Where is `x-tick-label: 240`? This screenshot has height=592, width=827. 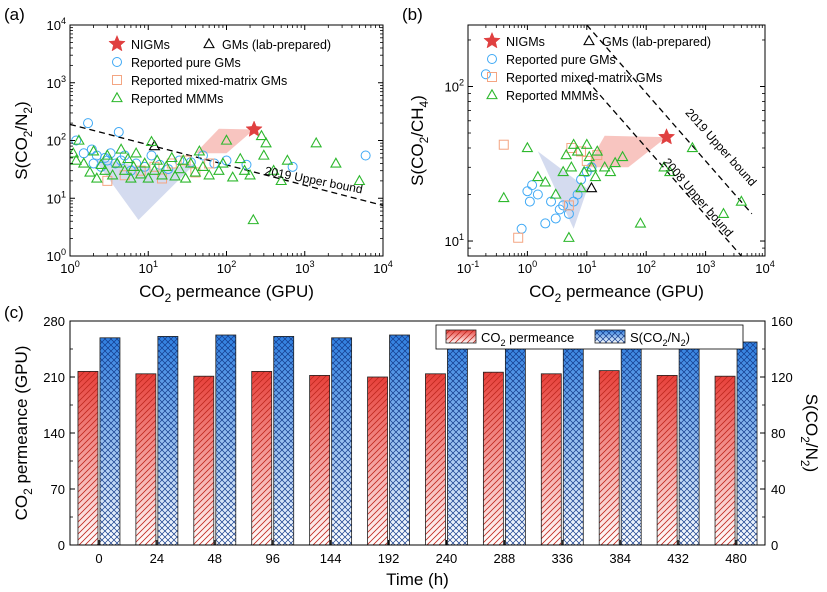
x-tick-label: 240 is located at coordinates (447, 558).